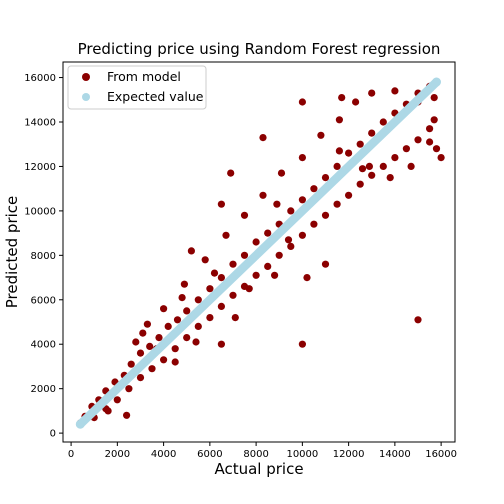  I want to click on y-axis-label: Predicted price, so click(12, 252).